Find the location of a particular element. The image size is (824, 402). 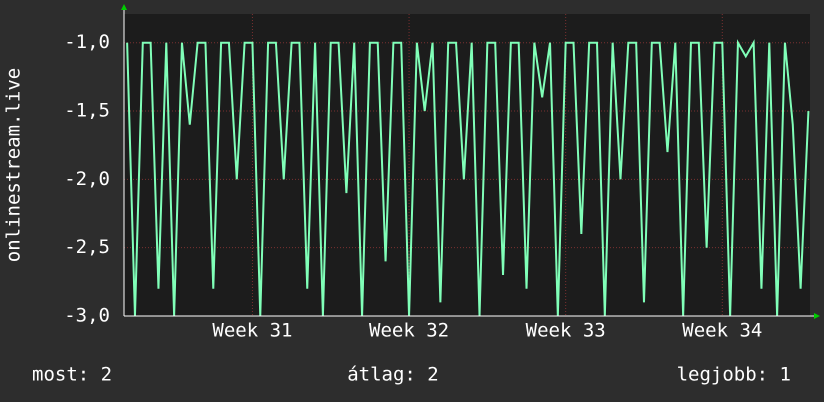

footer-current: most: 2 is located at coordinates (72, 375).